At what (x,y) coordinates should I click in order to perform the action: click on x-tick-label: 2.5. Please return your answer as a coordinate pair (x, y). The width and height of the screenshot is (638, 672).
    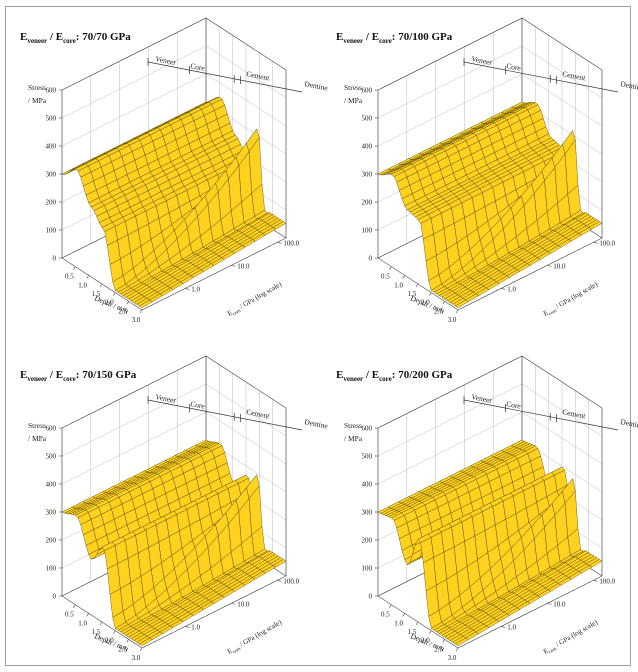
    Looking at the image, I should click on (438, 311).